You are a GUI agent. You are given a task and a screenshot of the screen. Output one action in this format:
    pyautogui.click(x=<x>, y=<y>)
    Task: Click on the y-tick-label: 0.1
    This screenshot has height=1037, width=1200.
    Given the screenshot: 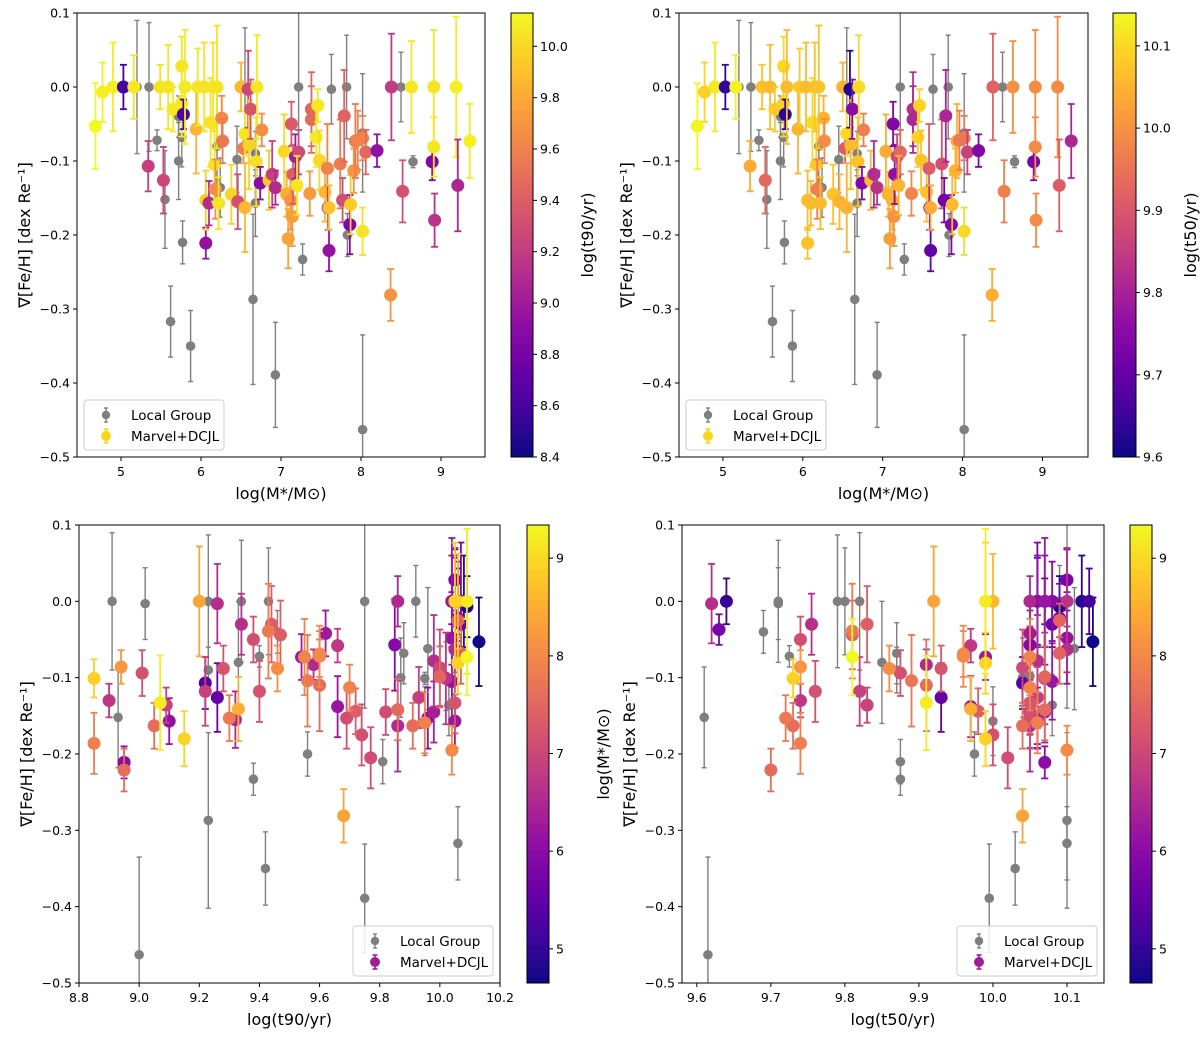 What is the action you would take?
    pyautogui.click(x=665, y=525)
    